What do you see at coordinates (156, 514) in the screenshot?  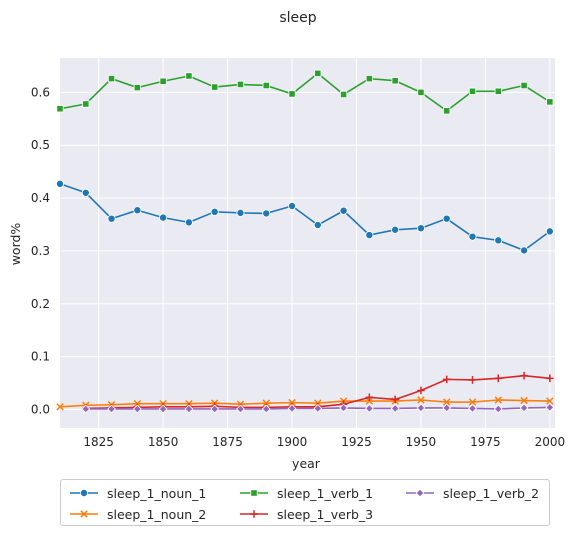 I see `legend-label: sleep_1_noun_2` at bounding box center [156, 514].